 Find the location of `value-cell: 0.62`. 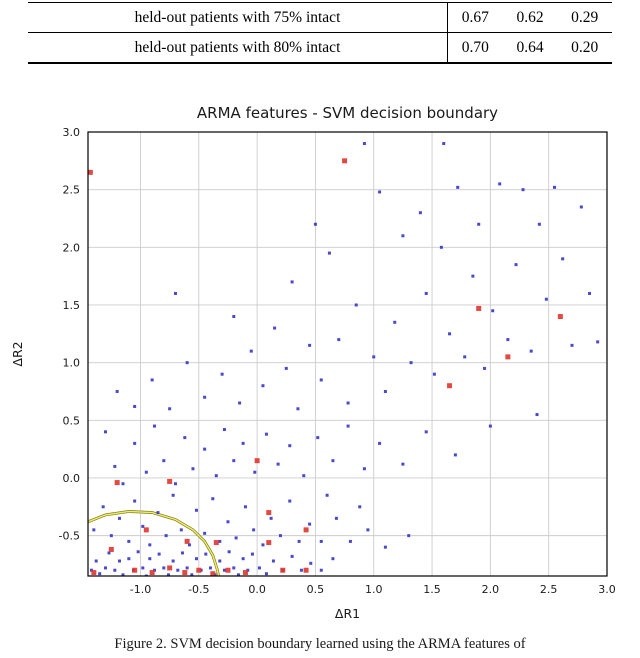

value-cell: 0.62 is located at coordinates (530, 17).